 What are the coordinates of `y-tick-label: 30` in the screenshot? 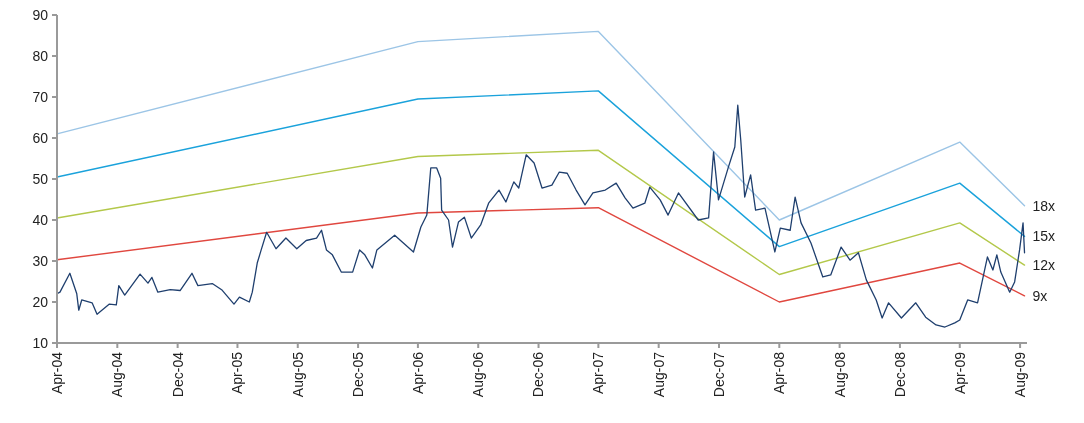 It's located at (40, 260).